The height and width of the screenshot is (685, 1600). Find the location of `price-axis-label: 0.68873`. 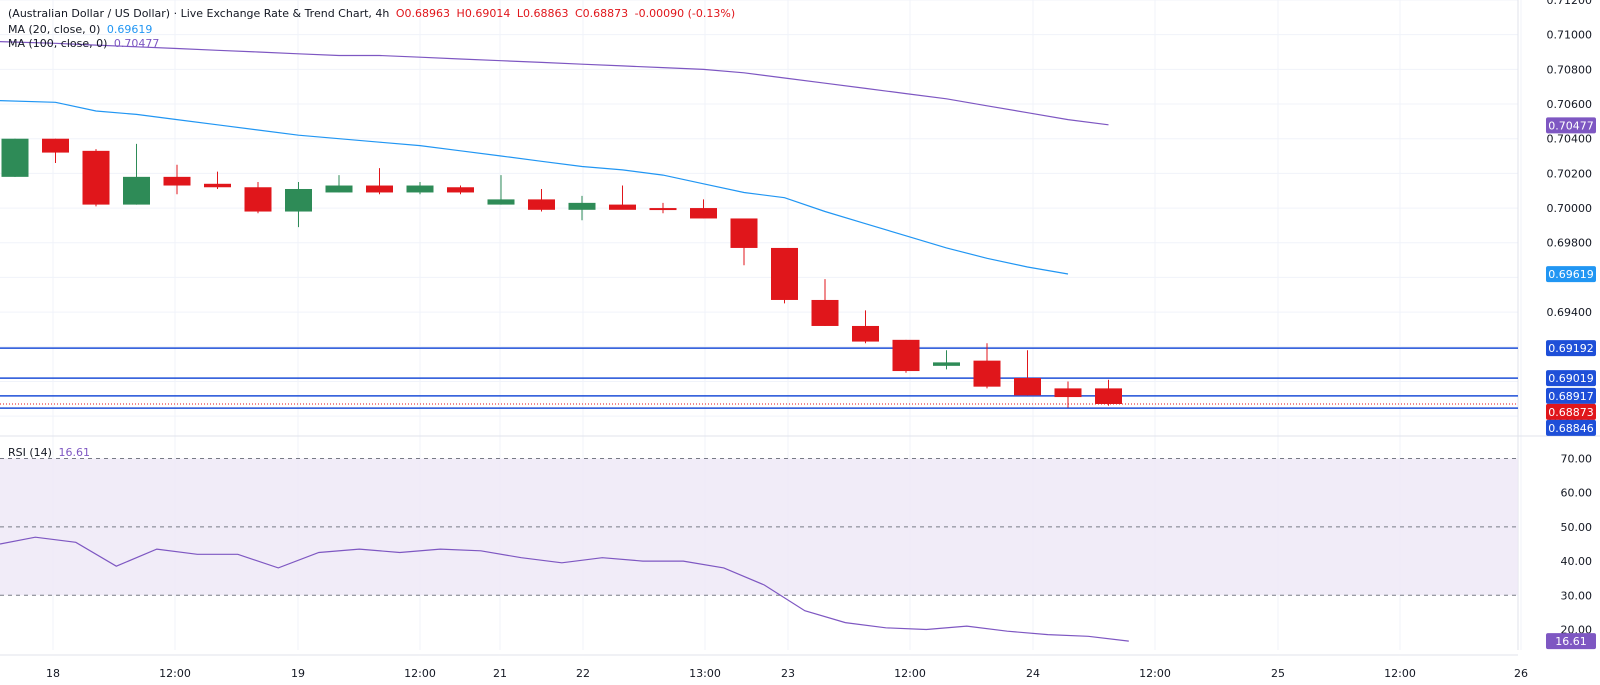

price-axis-label: 0.68873 is located at coordinates (1571, 411).